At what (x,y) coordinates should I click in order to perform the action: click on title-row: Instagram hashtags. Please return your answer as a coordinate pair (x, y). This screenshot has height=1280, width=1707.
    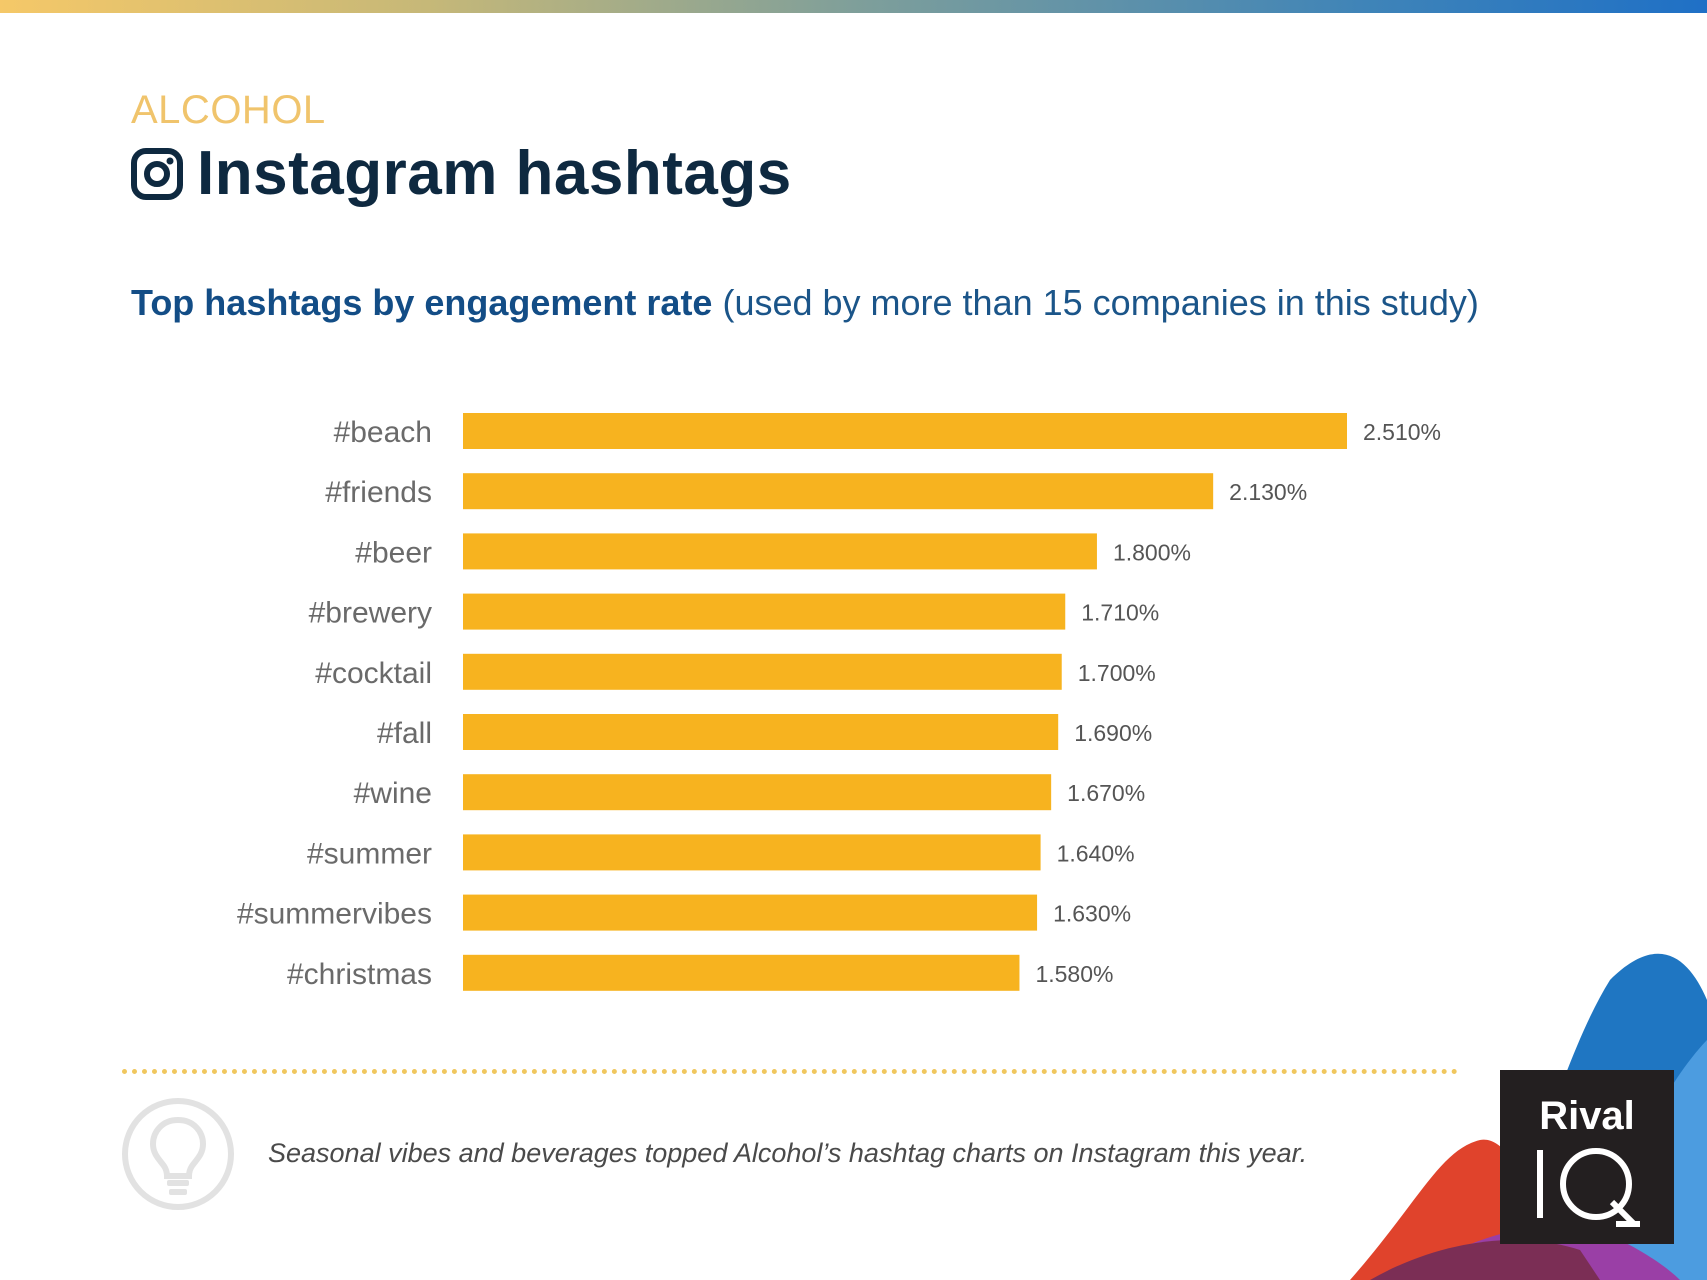
    Looking at the image, I should click on (461, 173).